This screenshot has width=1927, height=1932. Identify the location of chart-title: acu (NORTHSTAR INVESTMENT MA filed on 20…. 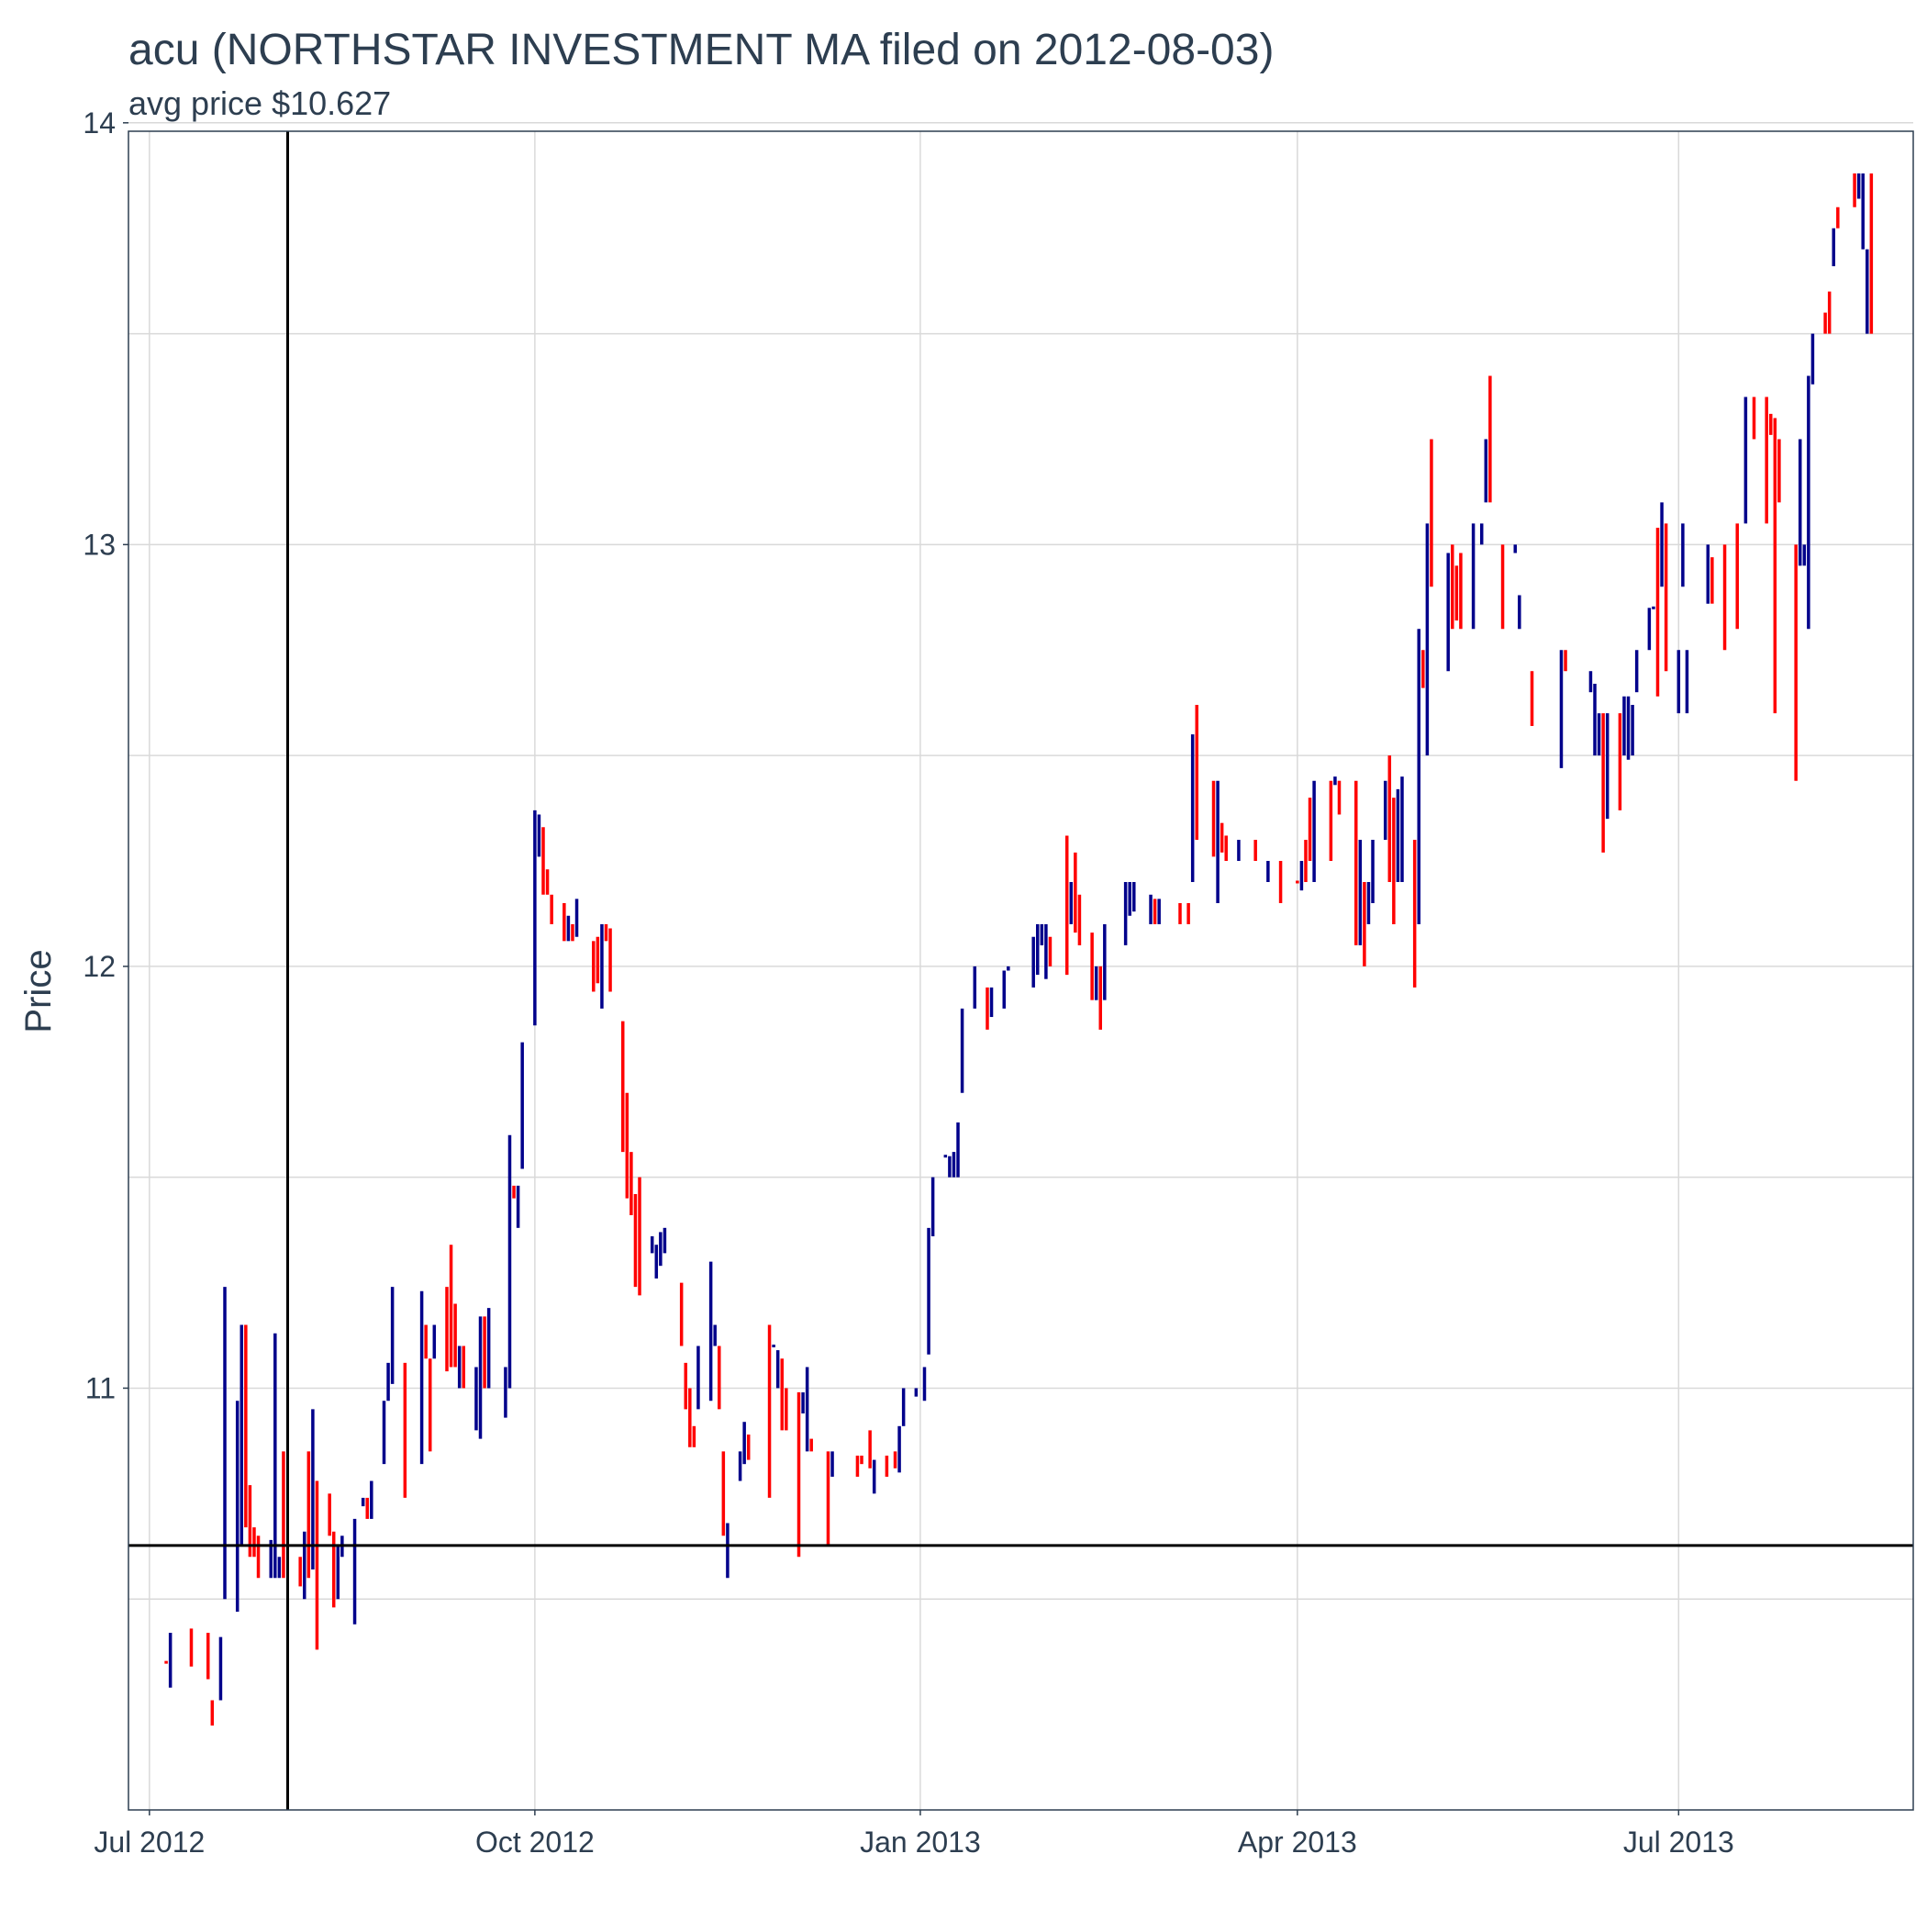
(701, 50).